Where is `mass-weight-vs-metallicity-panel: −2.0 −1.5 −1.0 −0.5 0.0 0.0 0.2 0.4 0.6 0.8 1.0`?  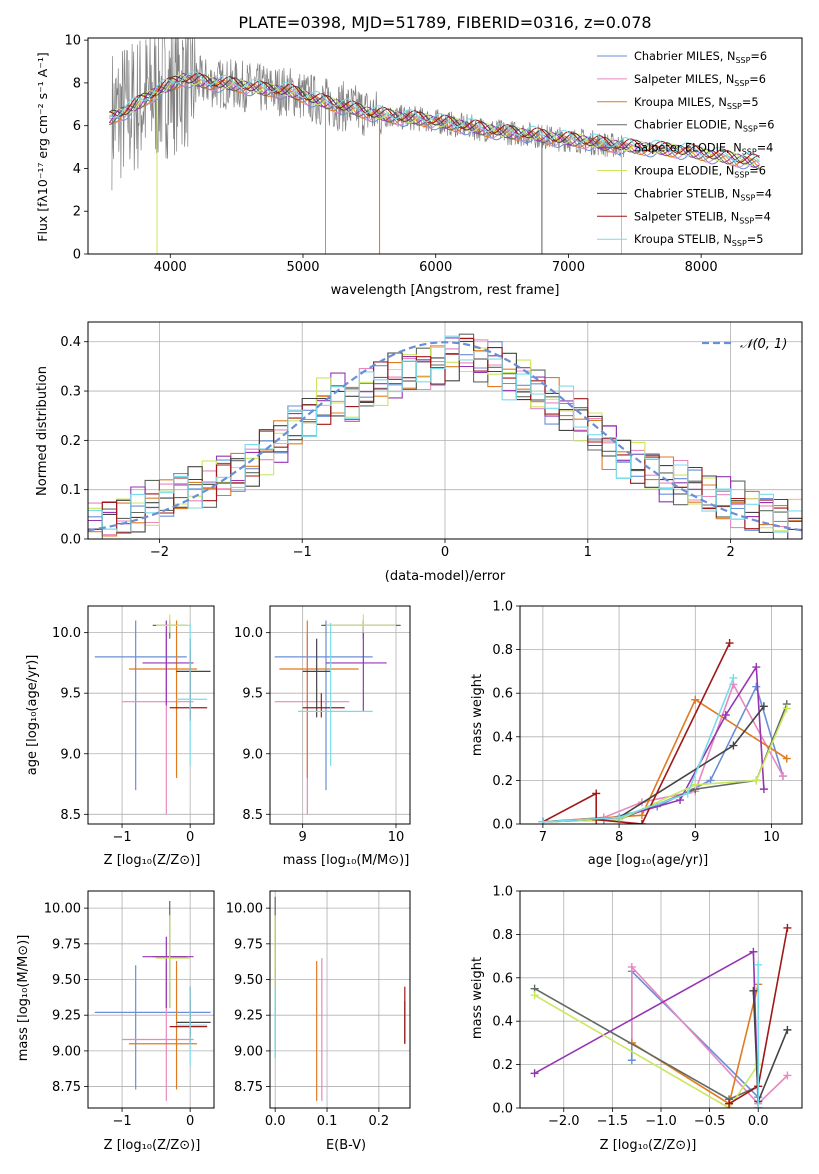 mass-weight-vs-metallicity-panel: −2.0 −1.5 −1.0 −0.5 0.0 0.0 0.2 0.4 0.6 0.8 1.0 is located at coordinates (647, 1007).